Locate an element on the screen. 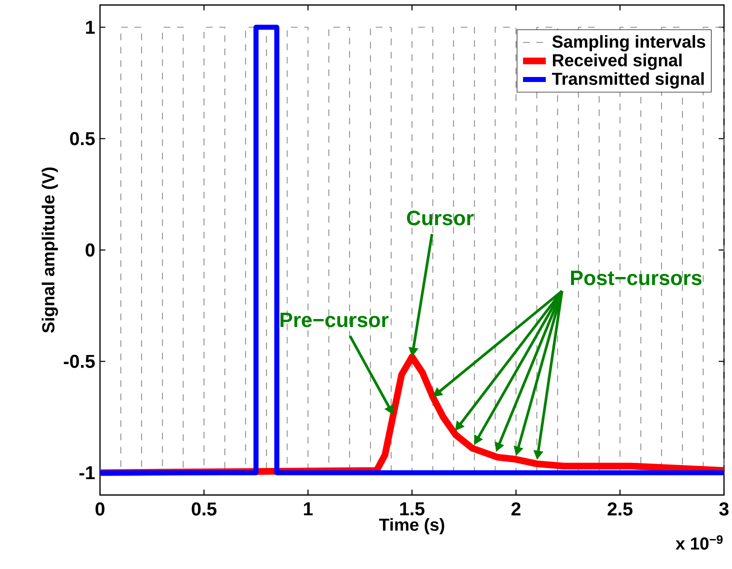  annotation: Post−cursors is located at coordinates (636, 278).